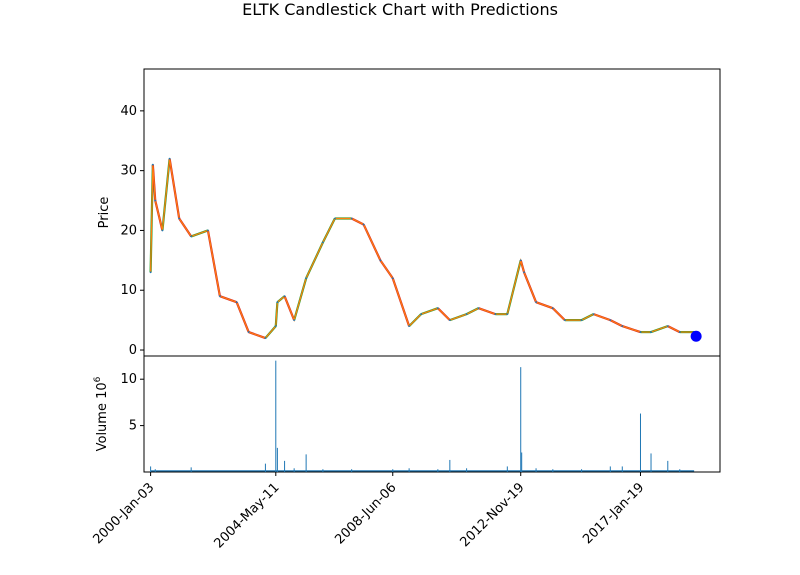 The image size is (800, 575). I want to click on xtick-label: 2000-Jan-03, so click(123, 513).